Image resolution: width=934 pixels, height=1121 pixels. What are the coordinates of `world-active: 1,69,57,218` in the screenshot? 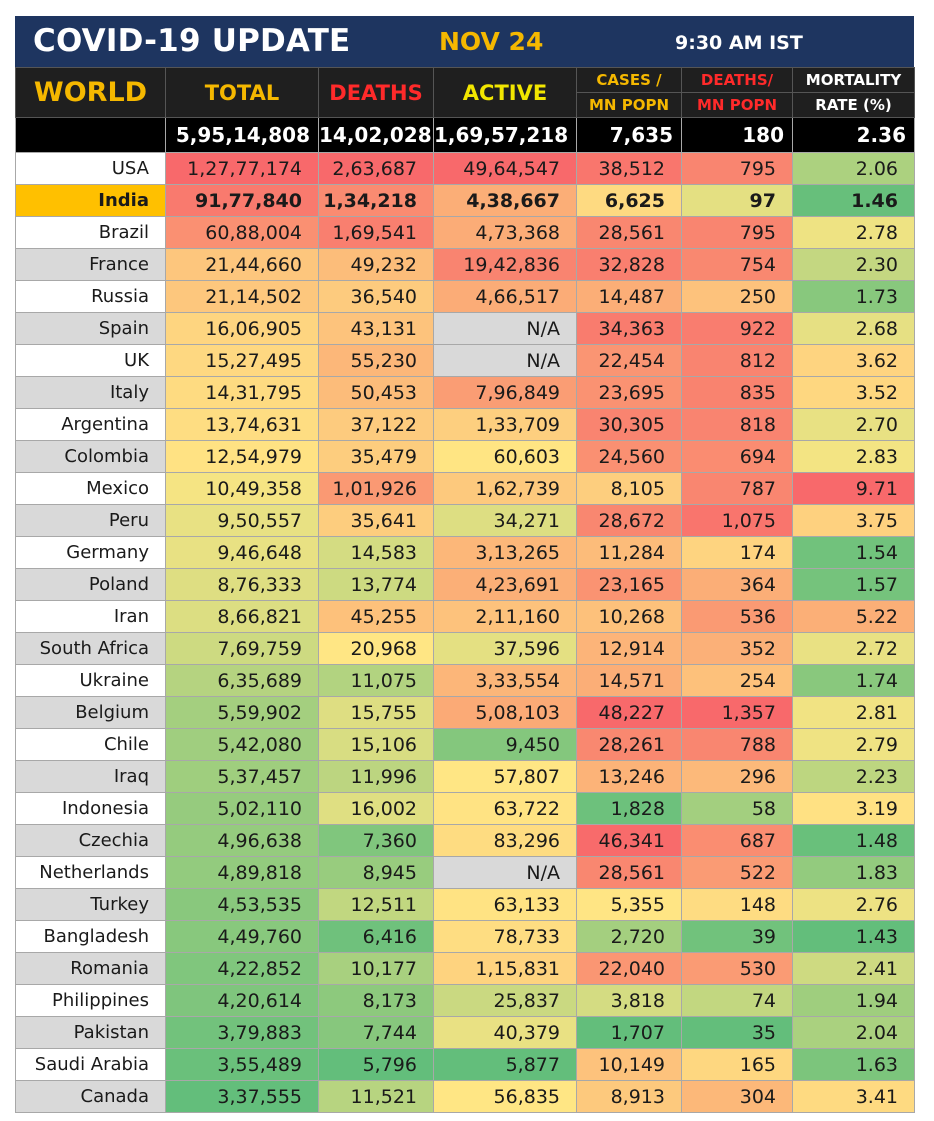 It's located at (505, 135).